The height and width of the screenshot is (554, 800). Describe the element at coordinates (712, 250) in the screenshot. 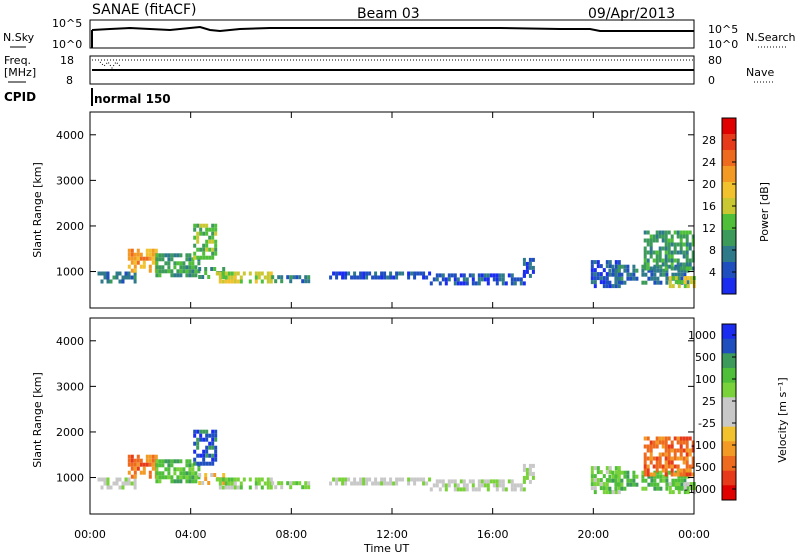

I see `power-colorbar-tick-label: 8` at that location.